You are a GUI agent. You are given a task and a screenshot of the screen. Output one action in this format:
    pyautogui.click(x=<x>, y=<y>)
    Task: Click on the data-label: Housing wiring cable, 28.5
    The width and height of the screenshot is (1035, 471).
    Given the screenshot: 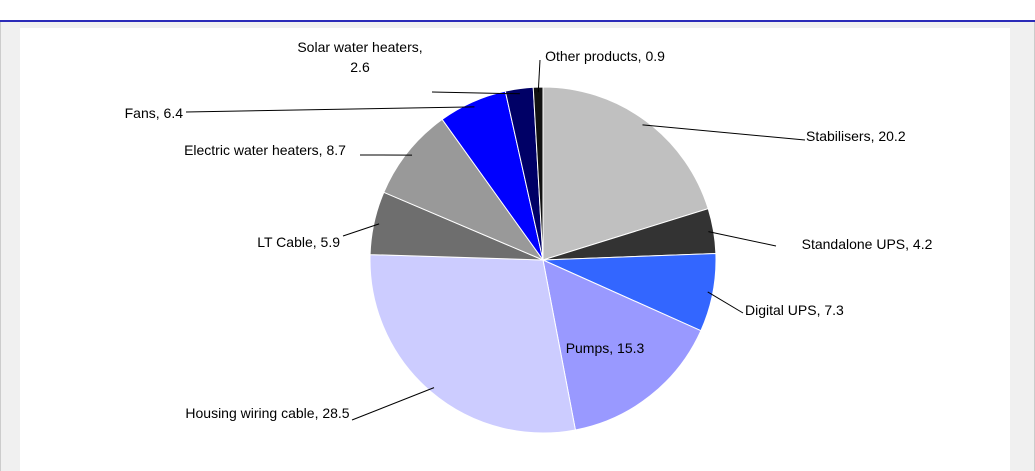 What is the action you would take?
    pyautogui.click(x=267, y=413)
    